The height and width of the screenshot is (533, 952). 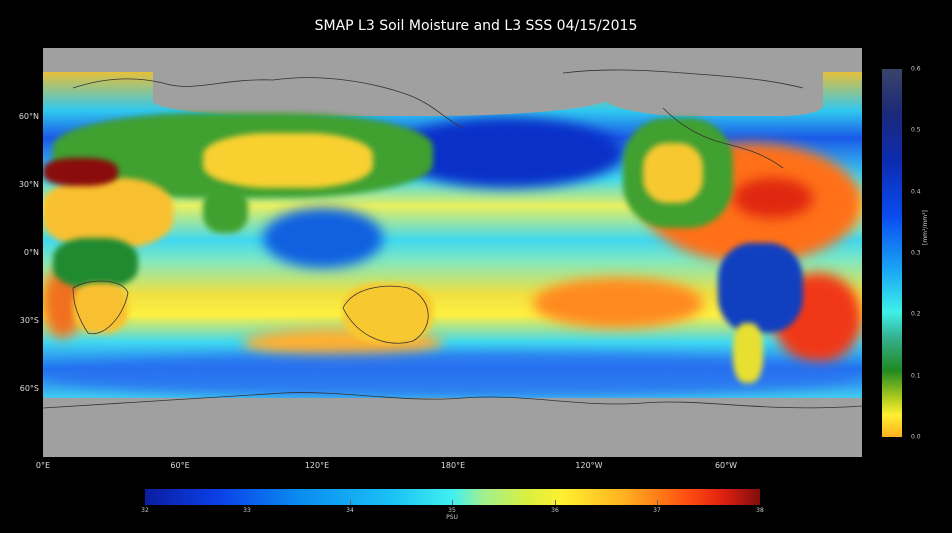 I want to click on lon-label-60w: 60°W, so click(x=726, y=465).